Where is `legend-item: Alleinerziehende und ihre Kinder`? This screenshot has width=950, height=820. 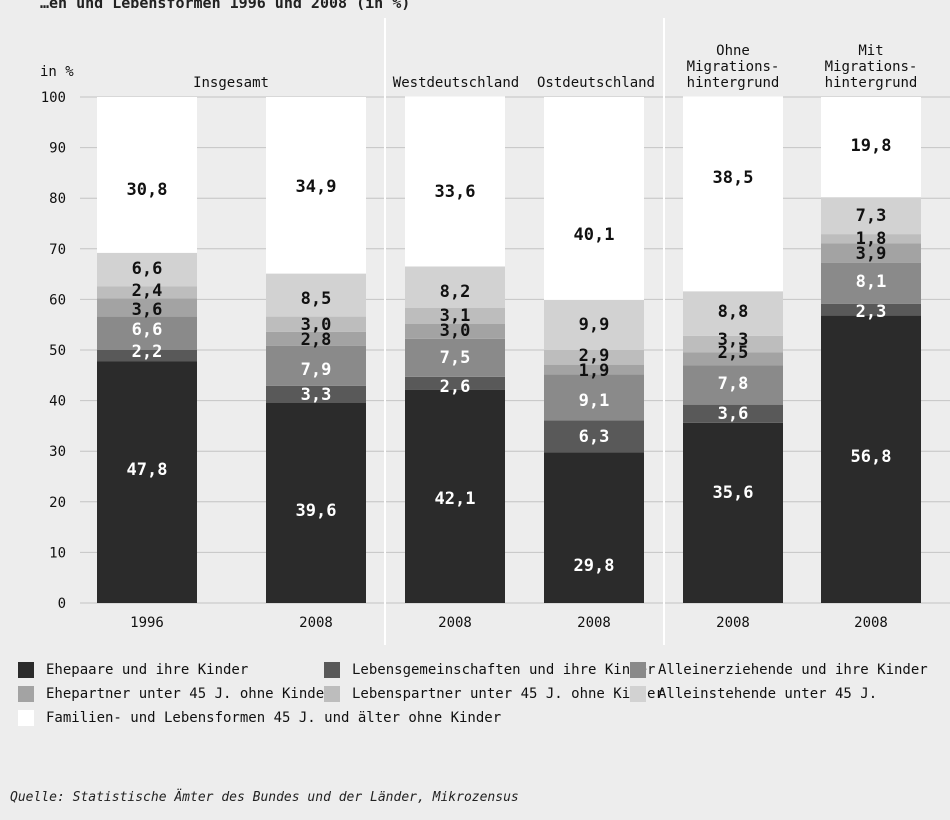
legend-item: Alleinerziehende und ihre Kinder is located at coordinates (779, 670).